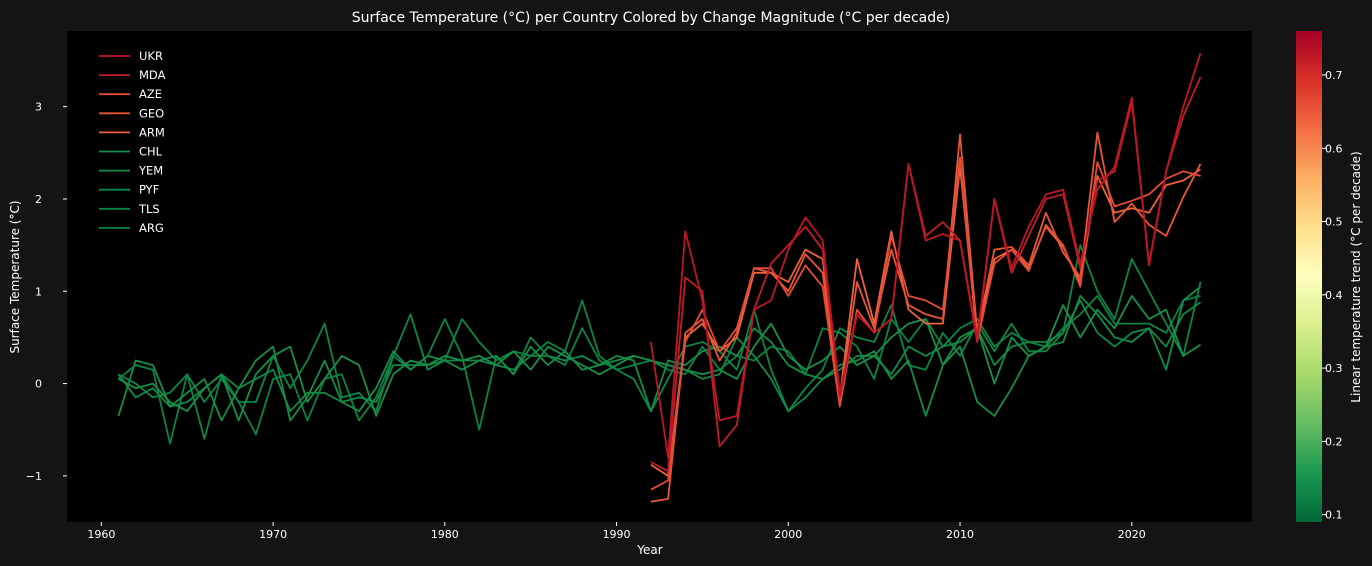 The height and width of the screenshot is (566, 1372). What do you see at coordinates (15, 276) in the screenshot?
I see `y-axis-label: Surface Temperature (°C)` at bounding box center [15, 276].